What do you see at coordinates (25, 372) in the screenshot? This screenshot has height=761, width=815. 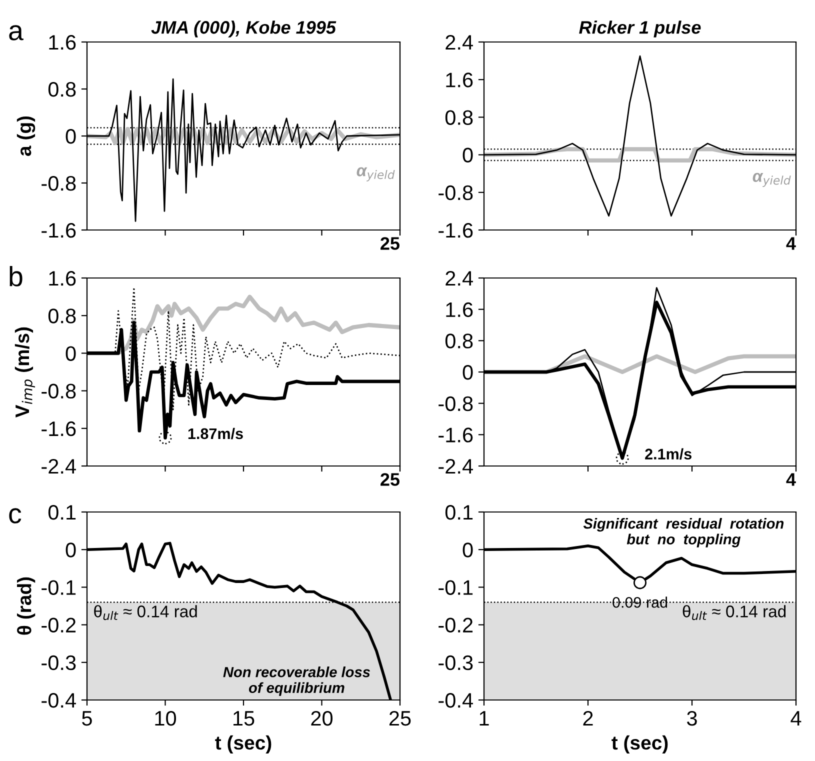 I see `y-axis-title: V$_{imp}$ (m/s)` at bounding box center [25, 372].